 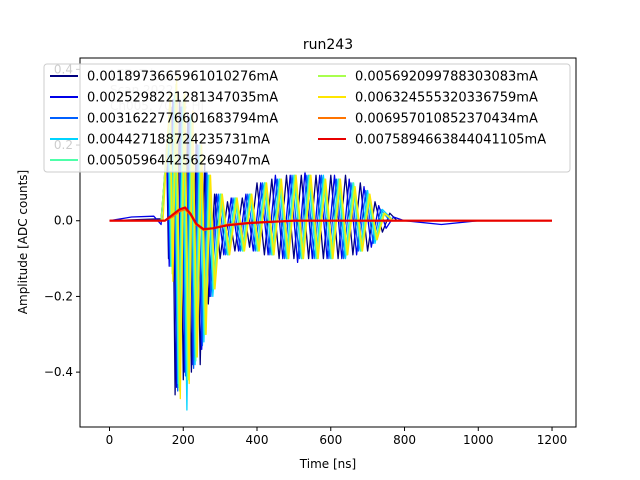 I want to click on legend-label: 0.0075894663844041105mA, so click(x=450, y=140).